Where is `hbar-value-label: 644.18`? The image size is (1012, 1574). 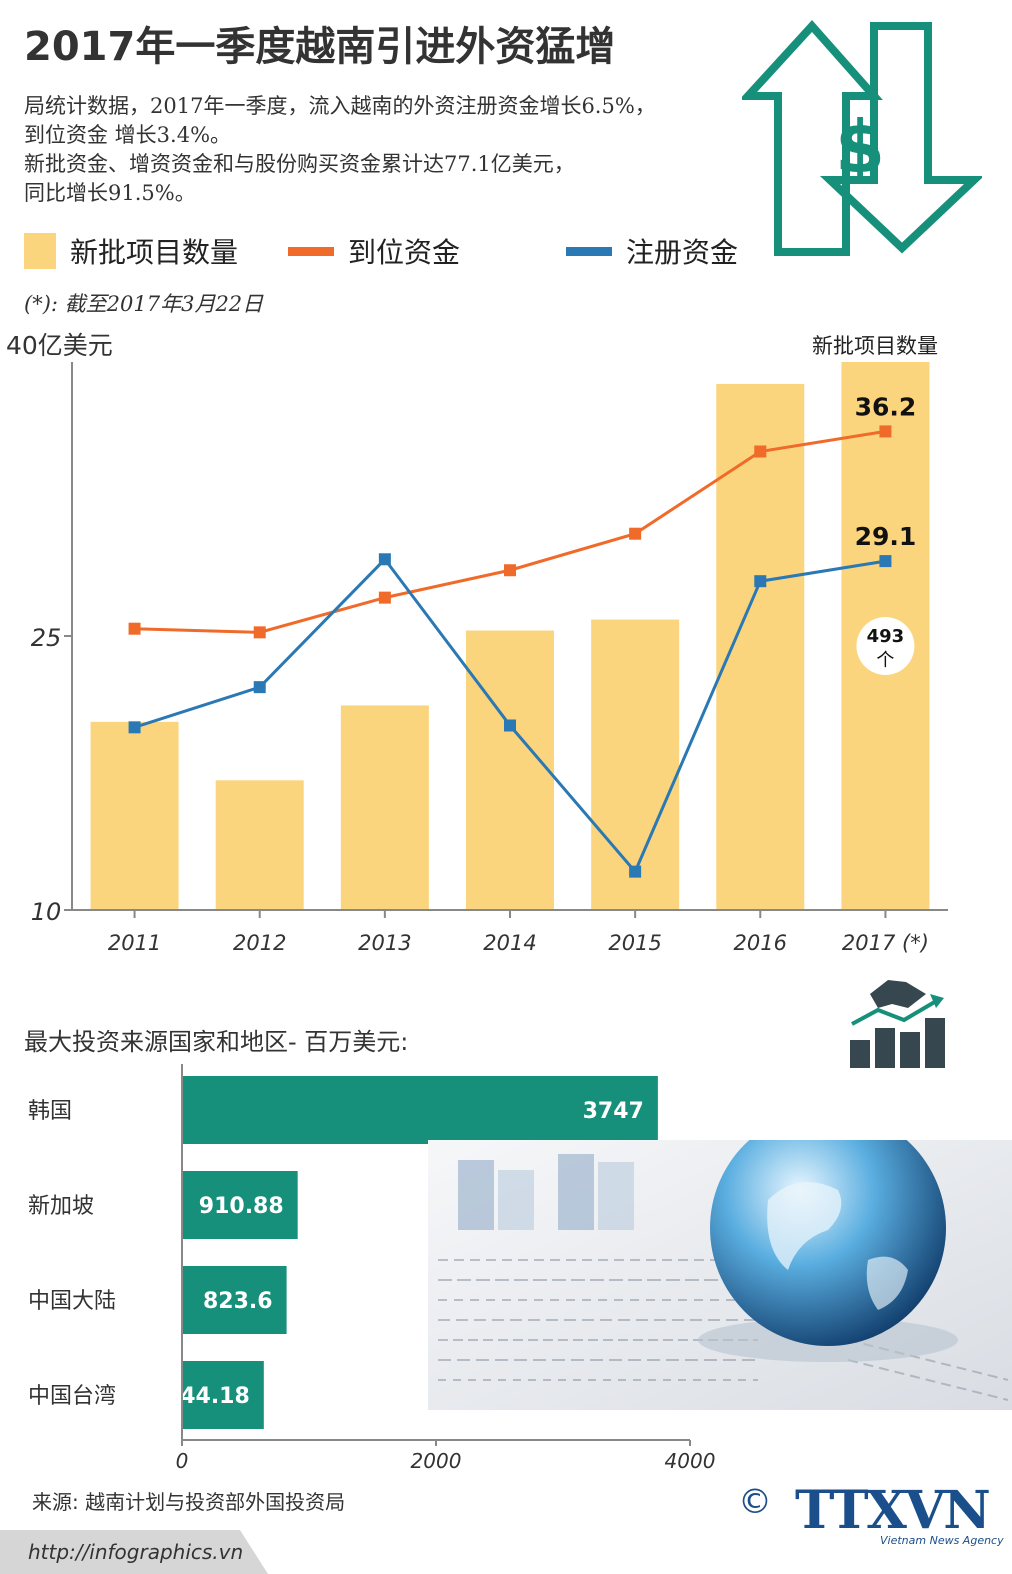 hbar-value-label: 644.18 is located at coordinates (207, 1396).